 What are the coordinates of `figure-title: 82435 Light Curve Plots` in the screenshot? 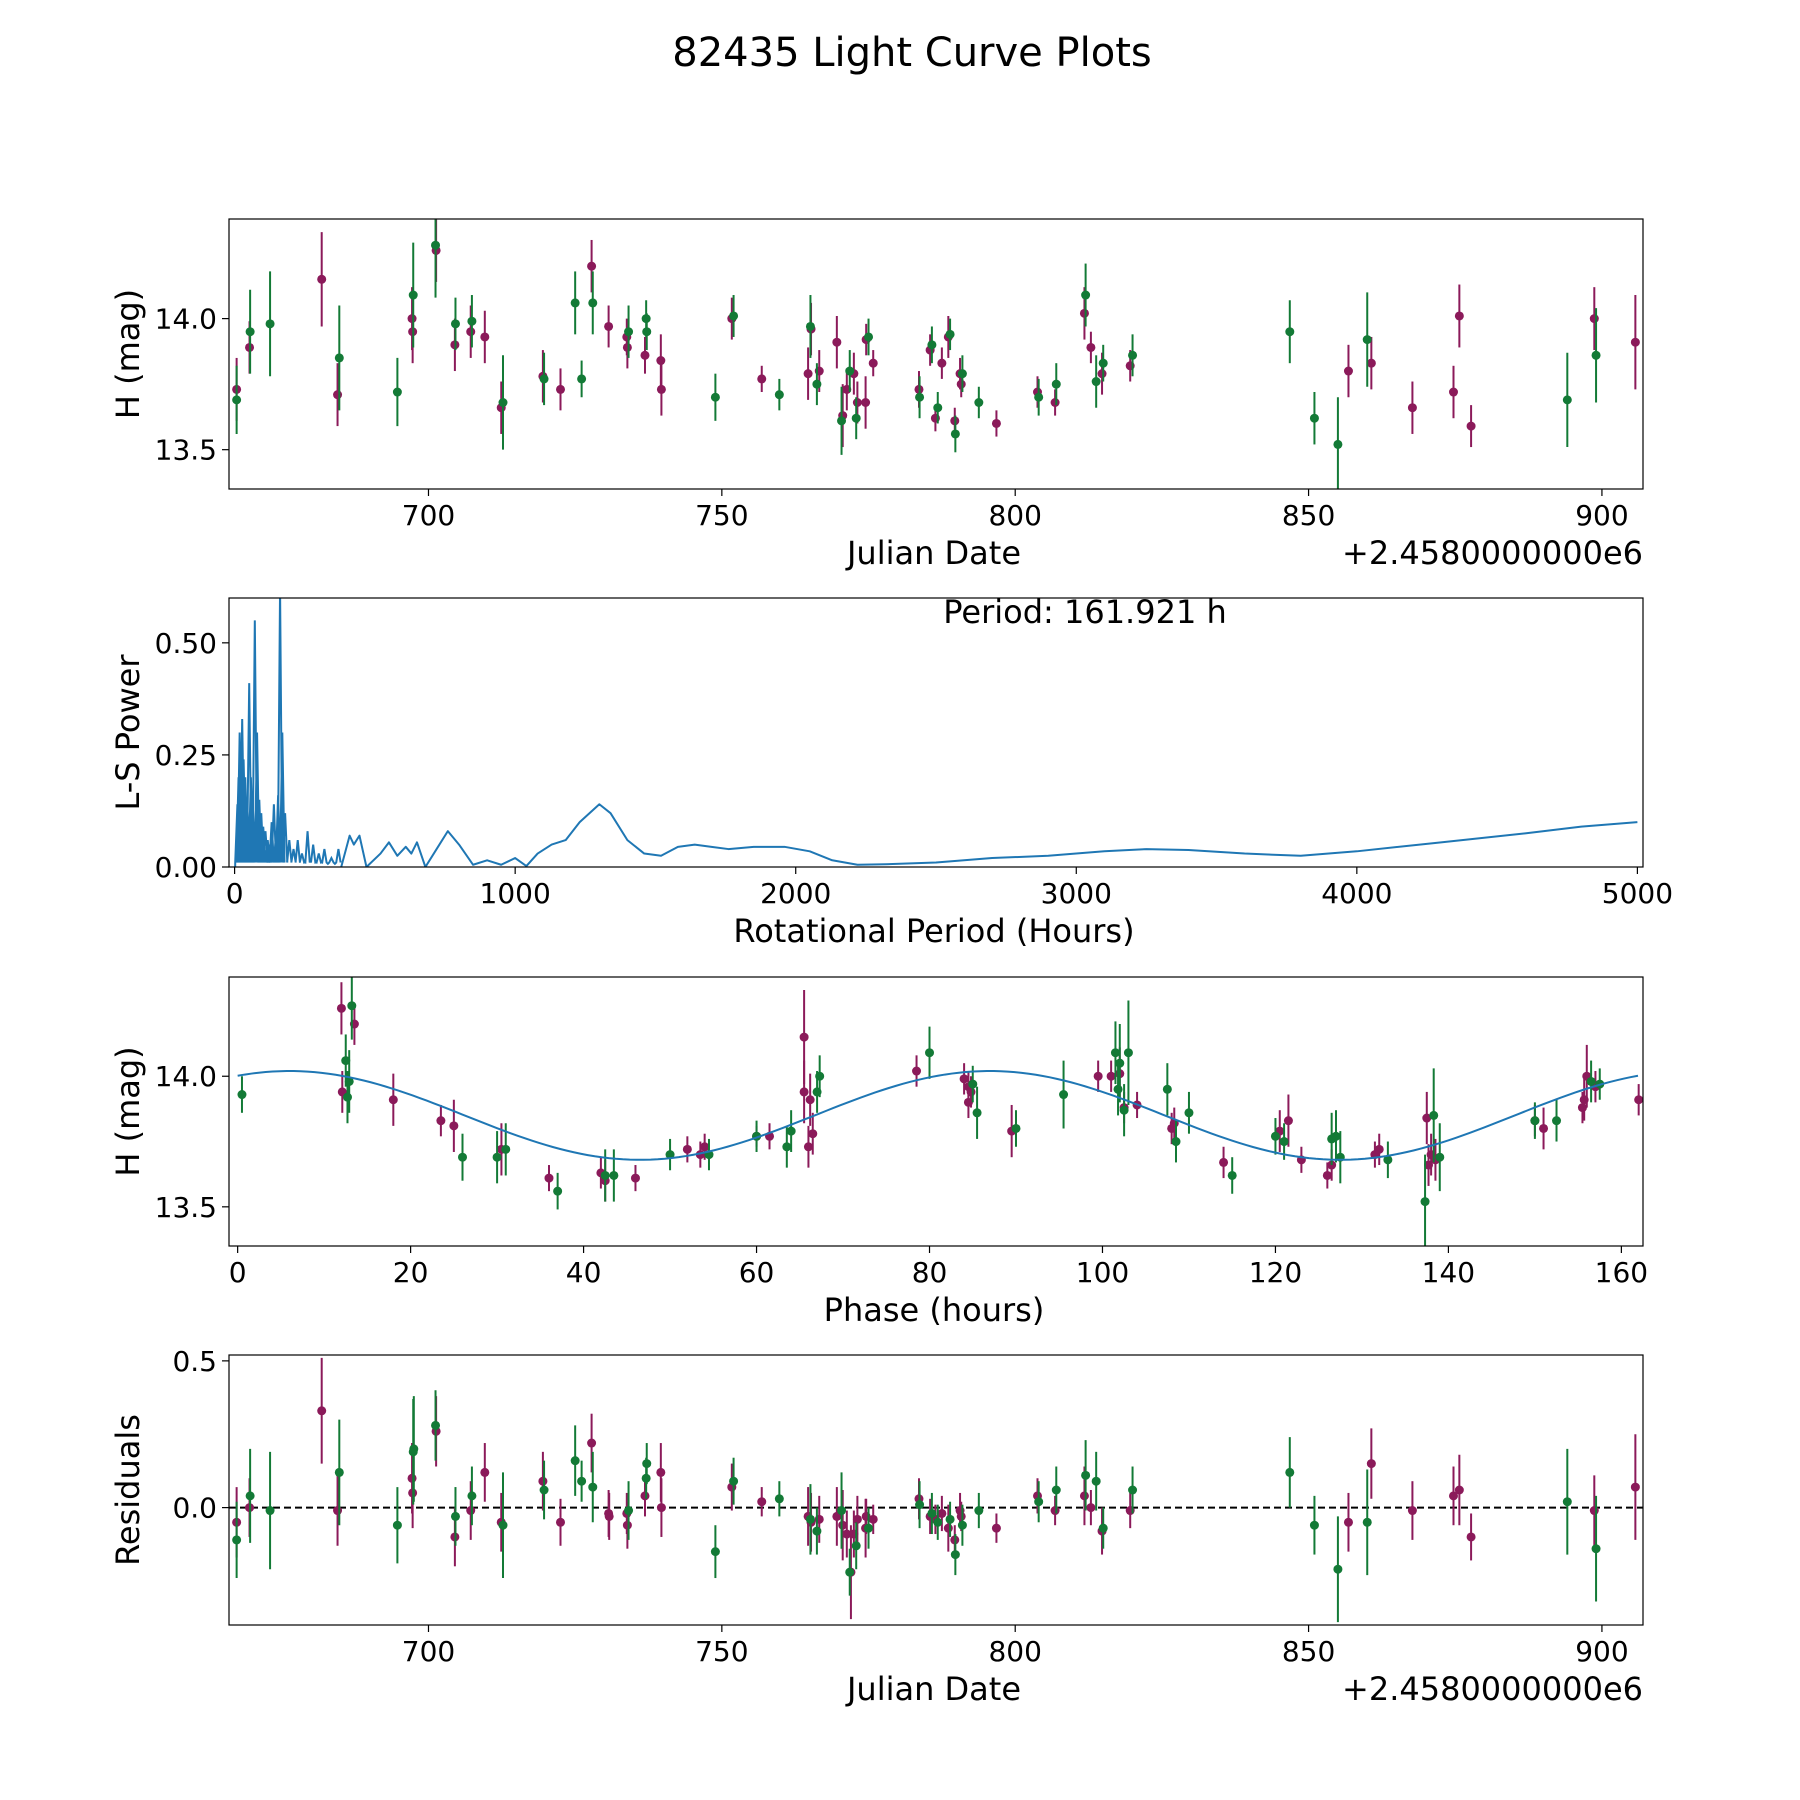 It's located at (911, 53).